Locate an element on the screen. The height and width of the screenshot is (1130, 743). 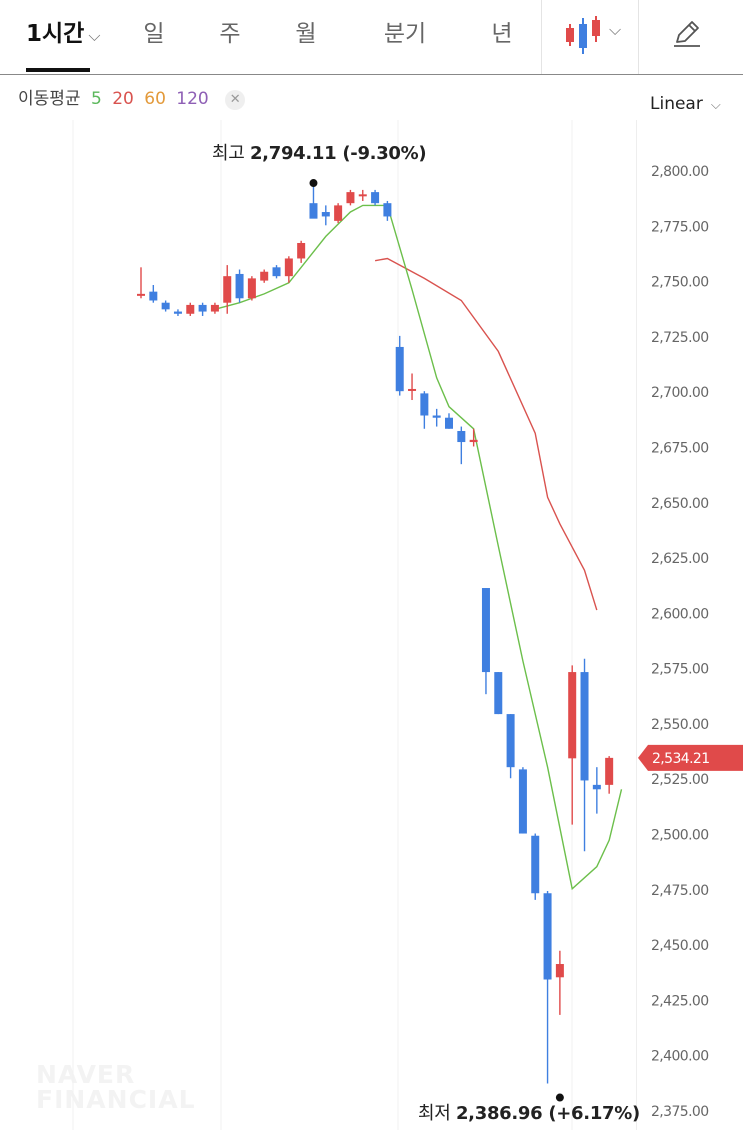
watermark-line-1: NAVER is located at coordinates (86, 1074).